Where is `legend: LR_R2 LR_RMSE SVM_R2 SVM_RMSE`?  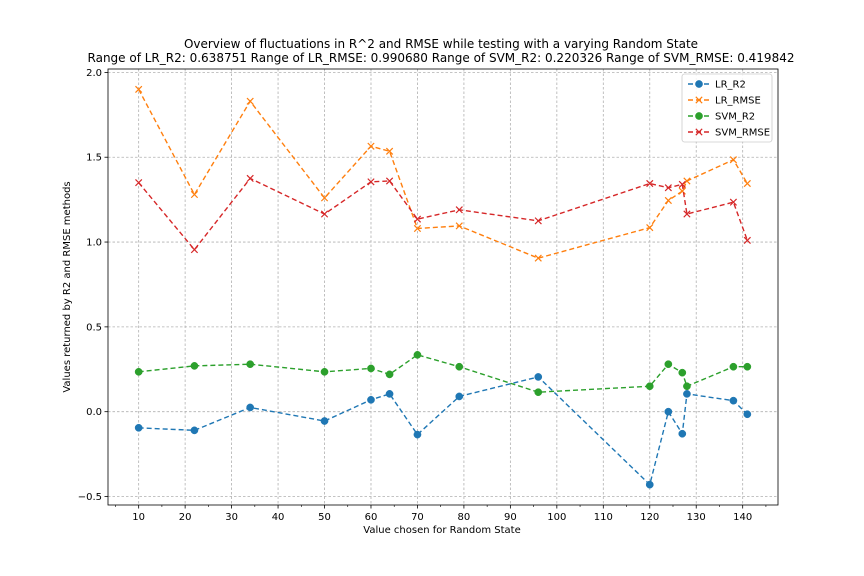 legend: LR_R2 LR_RMSE SVM_R2 SVM_RMSE is located at coordinates (727, 108).